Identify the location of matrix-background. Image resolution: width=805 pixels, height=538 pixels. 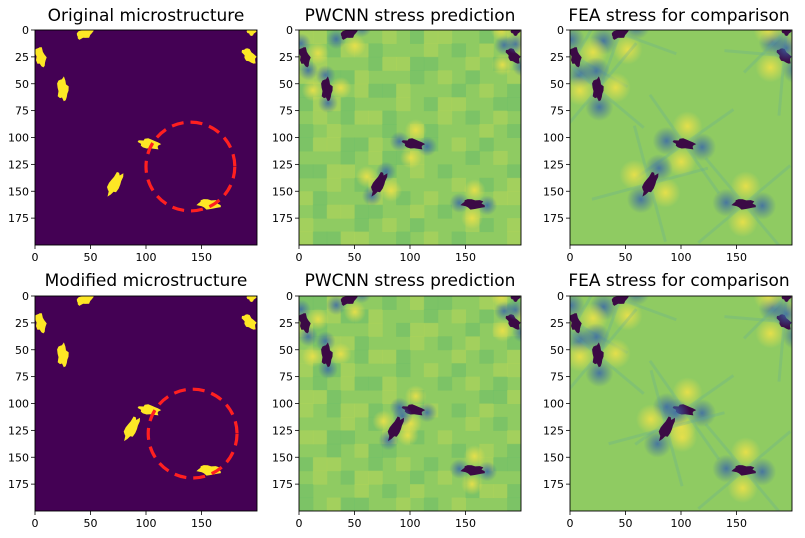
(146, 137).